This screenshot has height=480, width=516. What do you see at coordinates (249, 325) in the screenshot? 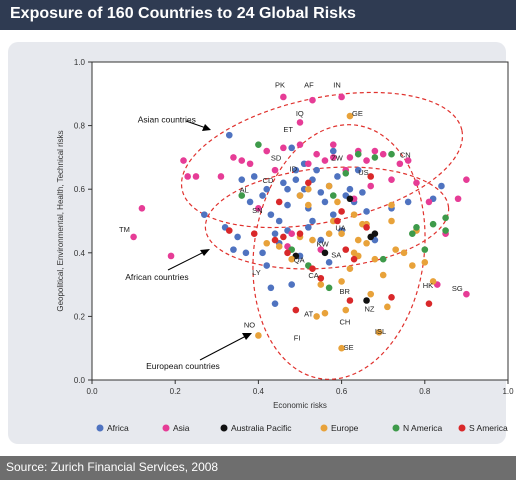
I see `country-label: NO` at bounding box center [249, 325].